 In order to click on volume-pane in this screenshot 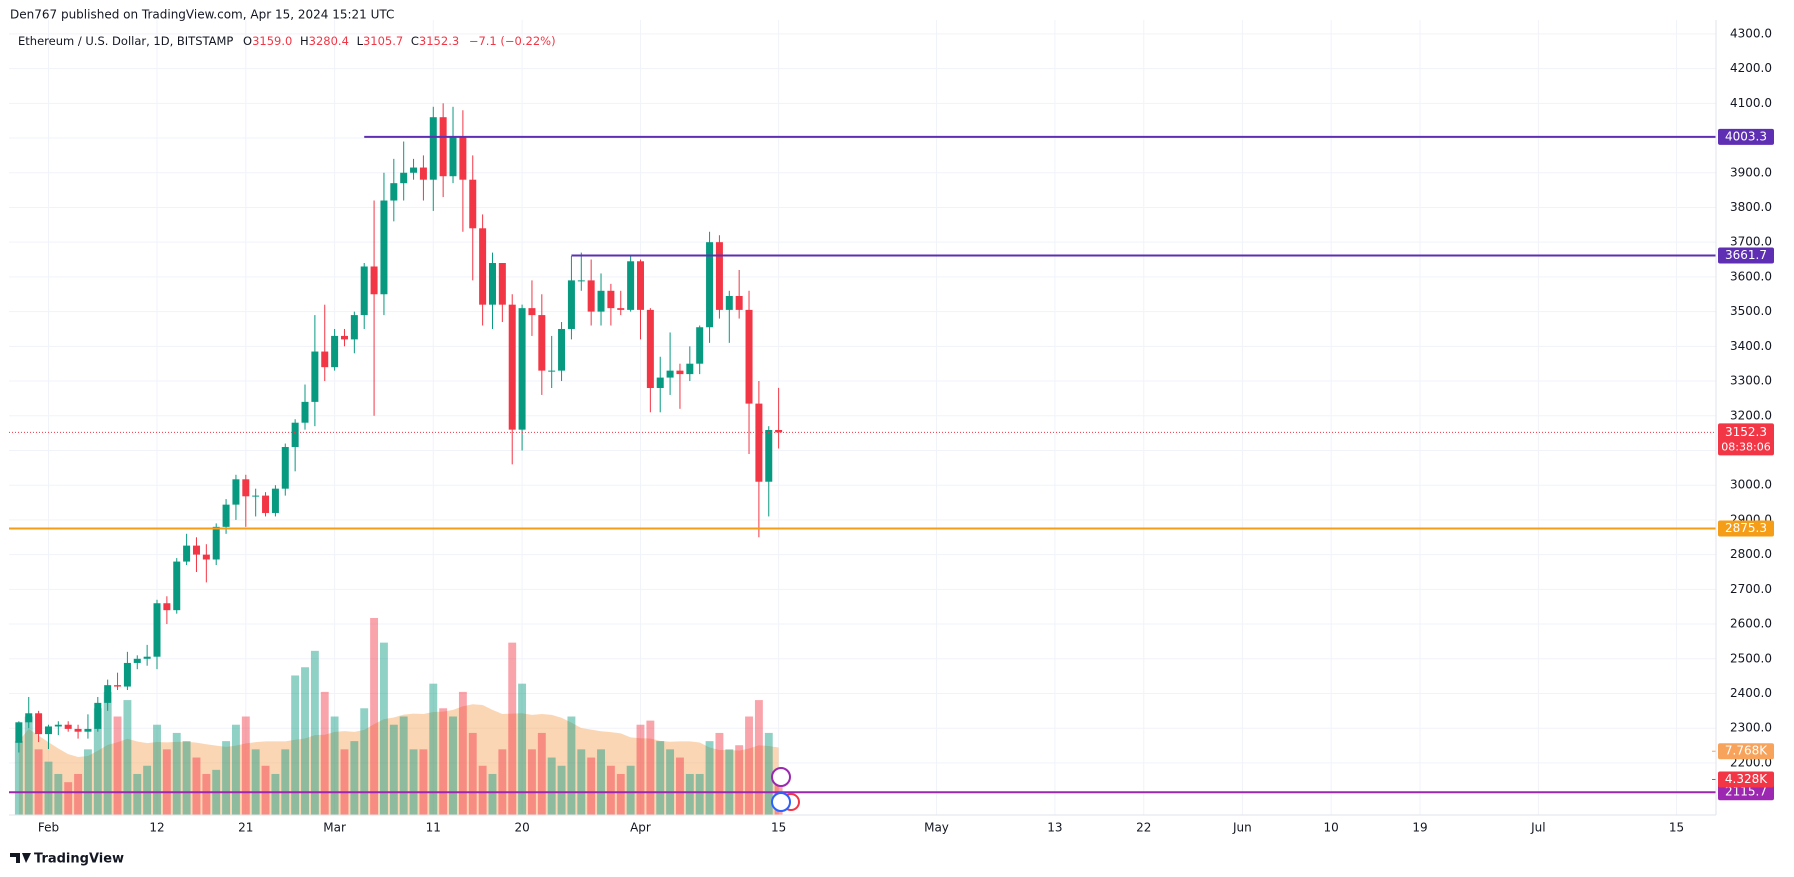, I will do `click(398, 716)`.